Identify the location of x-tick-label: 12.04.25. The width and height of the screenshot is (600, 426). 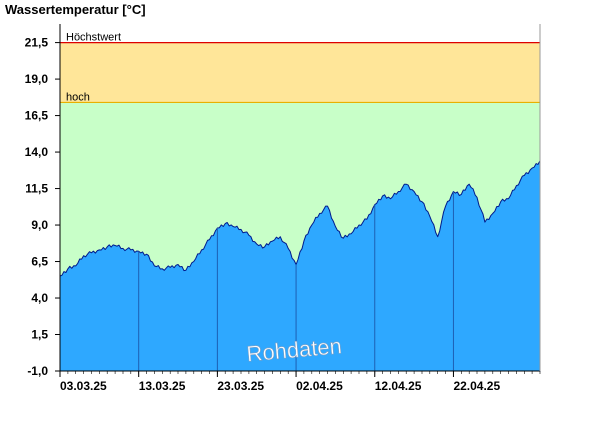
(398, 386).